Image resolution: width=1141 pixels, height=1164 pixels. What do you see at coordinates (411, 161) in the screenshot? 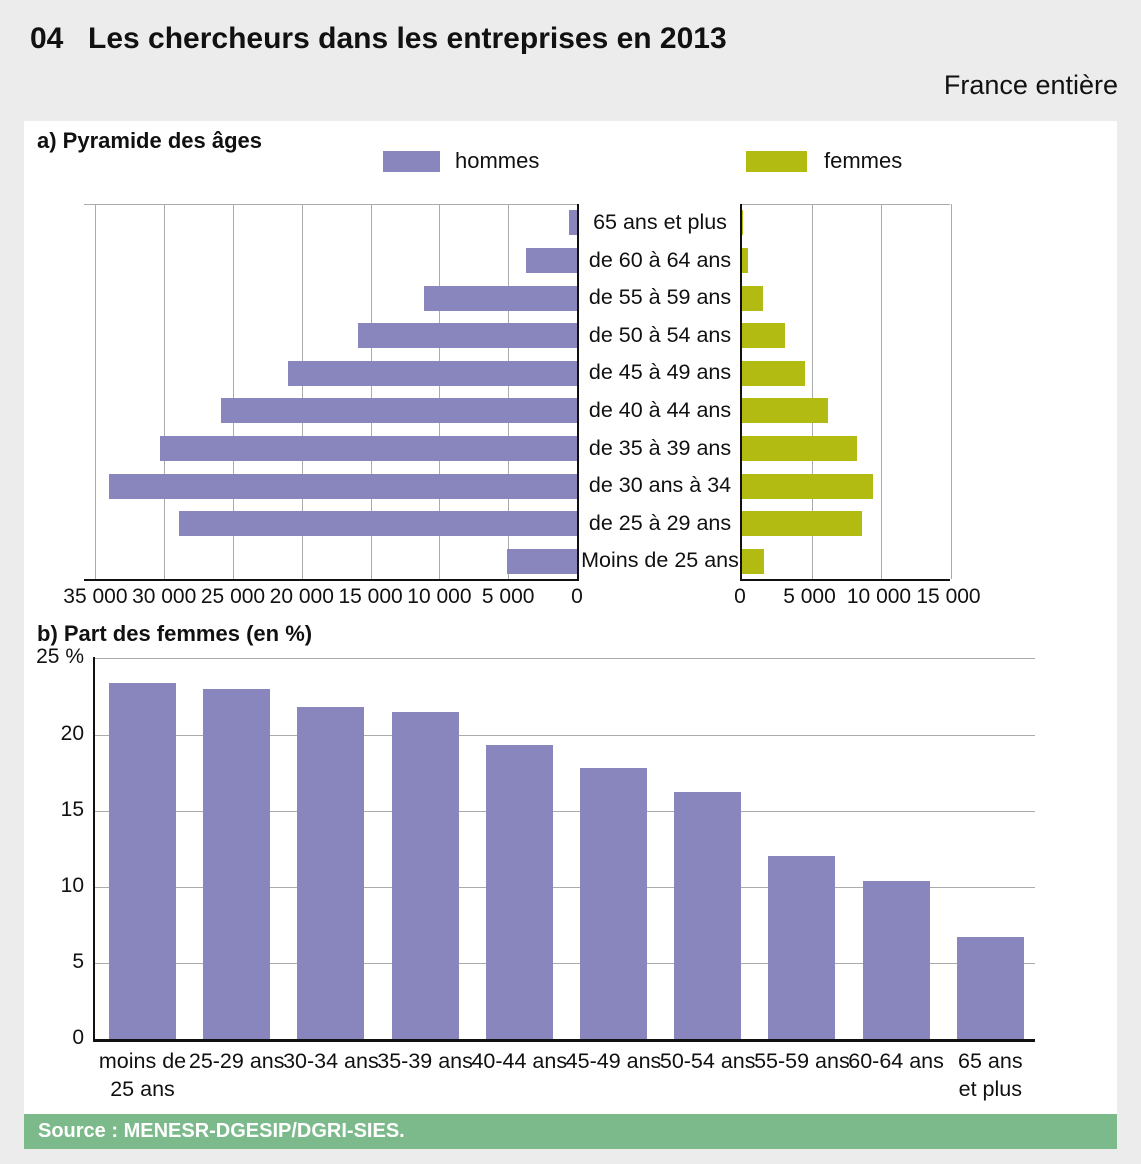
I see `legend-swatch-hommes` at bounding box center [411, 161].